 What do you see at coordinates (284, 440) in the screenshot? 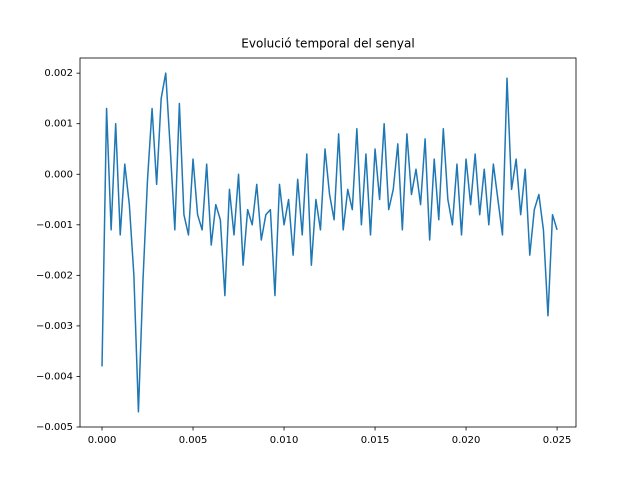
I see `x-tick-label: 0.010` at bounding box center [284, 440].